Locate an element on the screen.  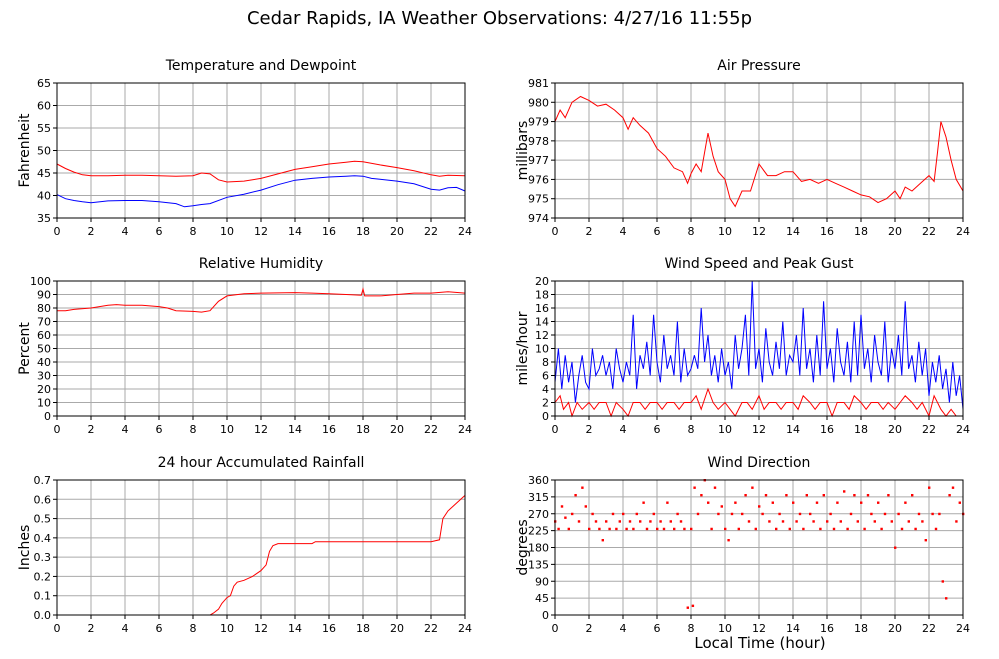
y-tick-label: 6 is located at coordinates (545, 376).